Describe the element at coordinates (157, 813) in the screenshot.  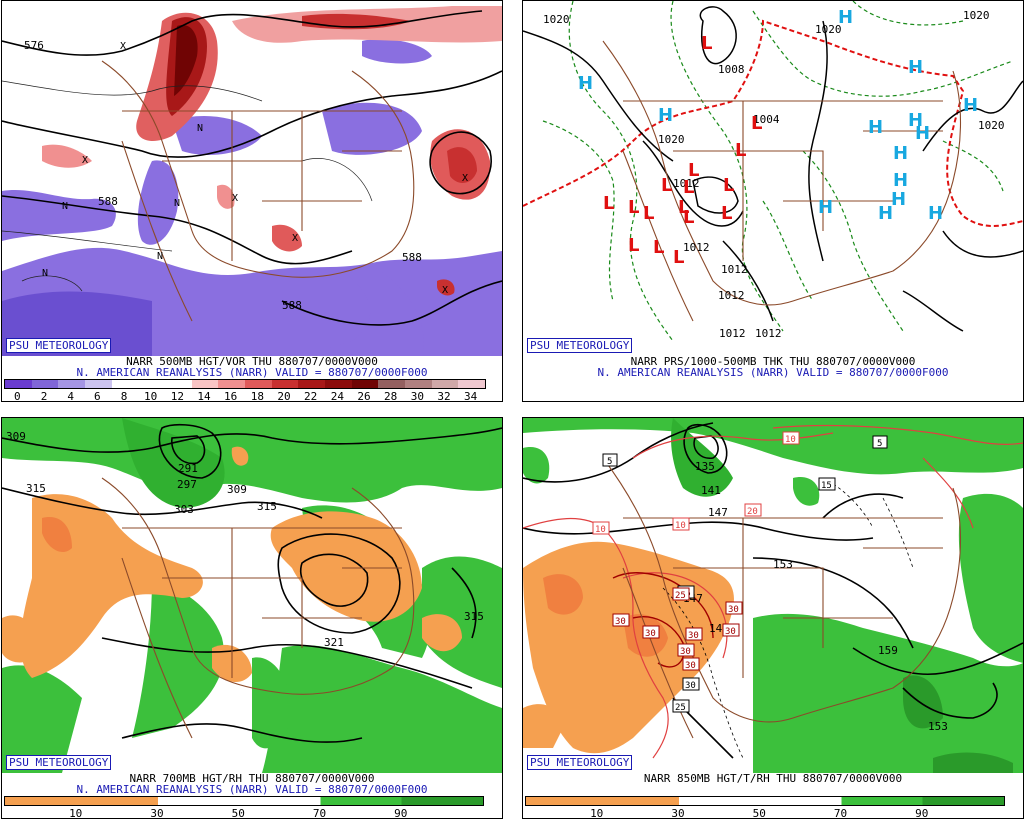
I see `colorbar-tick-label: 30` at that location.